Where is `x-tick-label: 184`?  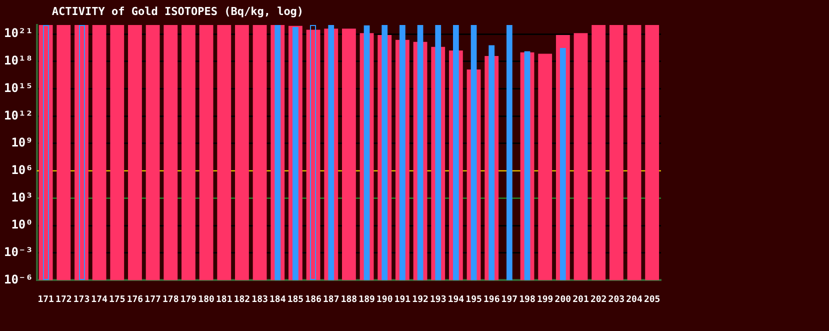
x-tick-label: 184 is located at coordinates (277, 299).